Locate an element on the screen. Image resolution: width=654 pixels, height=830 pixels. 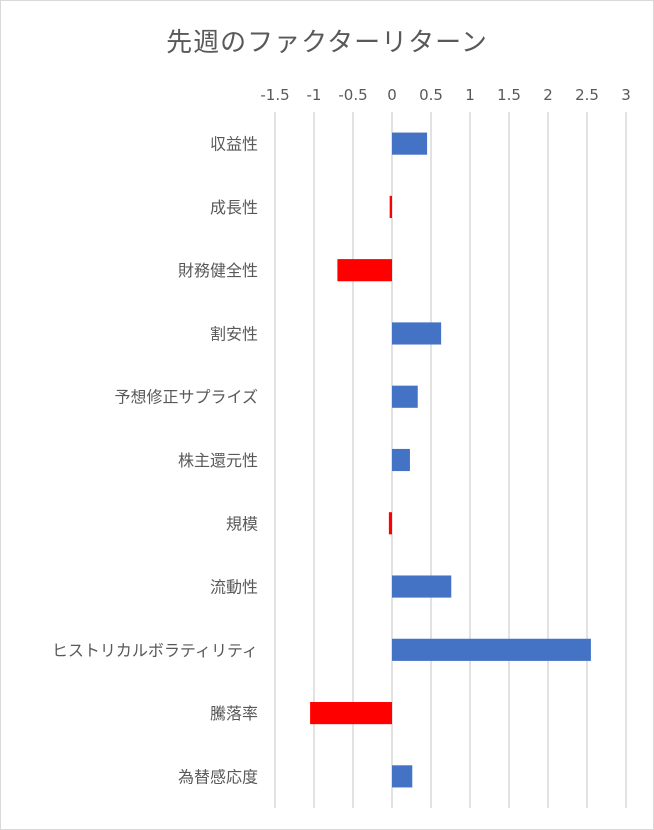
x-tick-label: -1.5 is located at coordinates (274, 95).